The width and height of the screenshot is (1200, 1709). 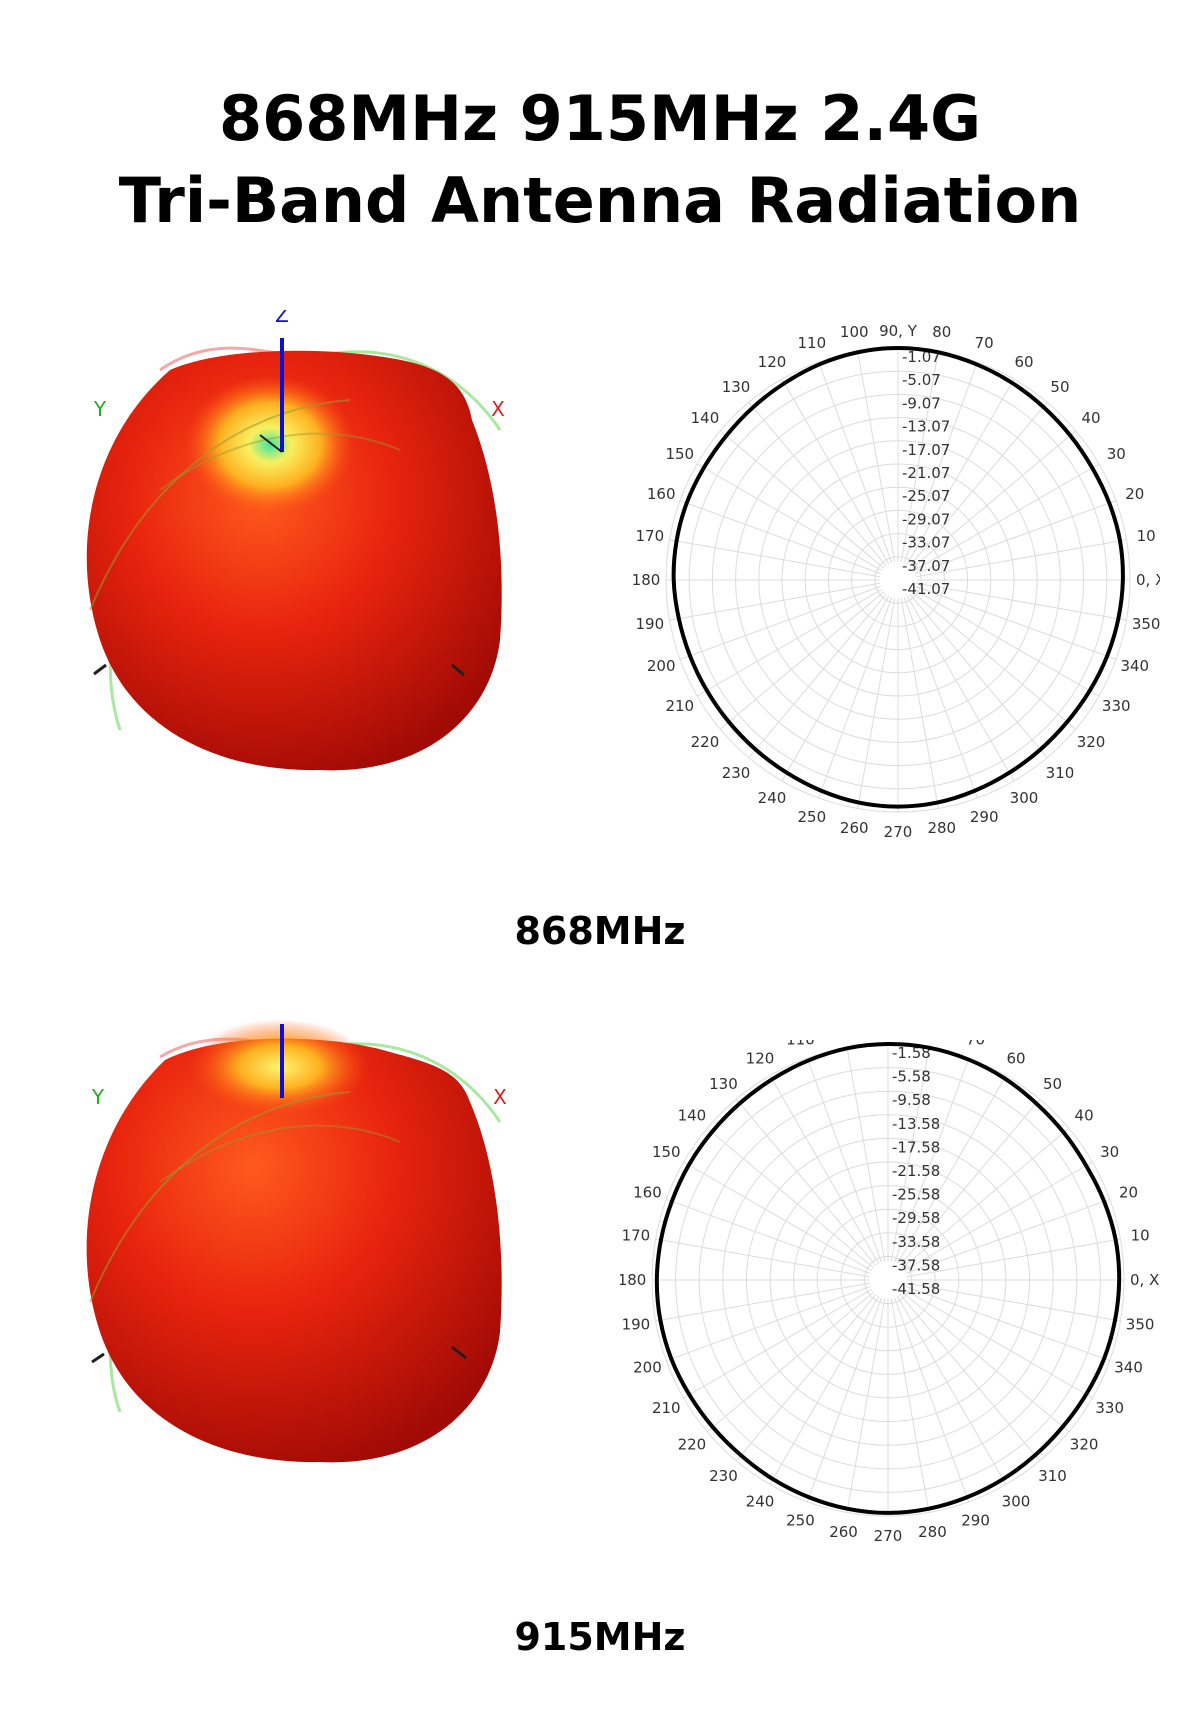 I want to click on polar-radial-label: -25.58, so click(x=916, y=1195).